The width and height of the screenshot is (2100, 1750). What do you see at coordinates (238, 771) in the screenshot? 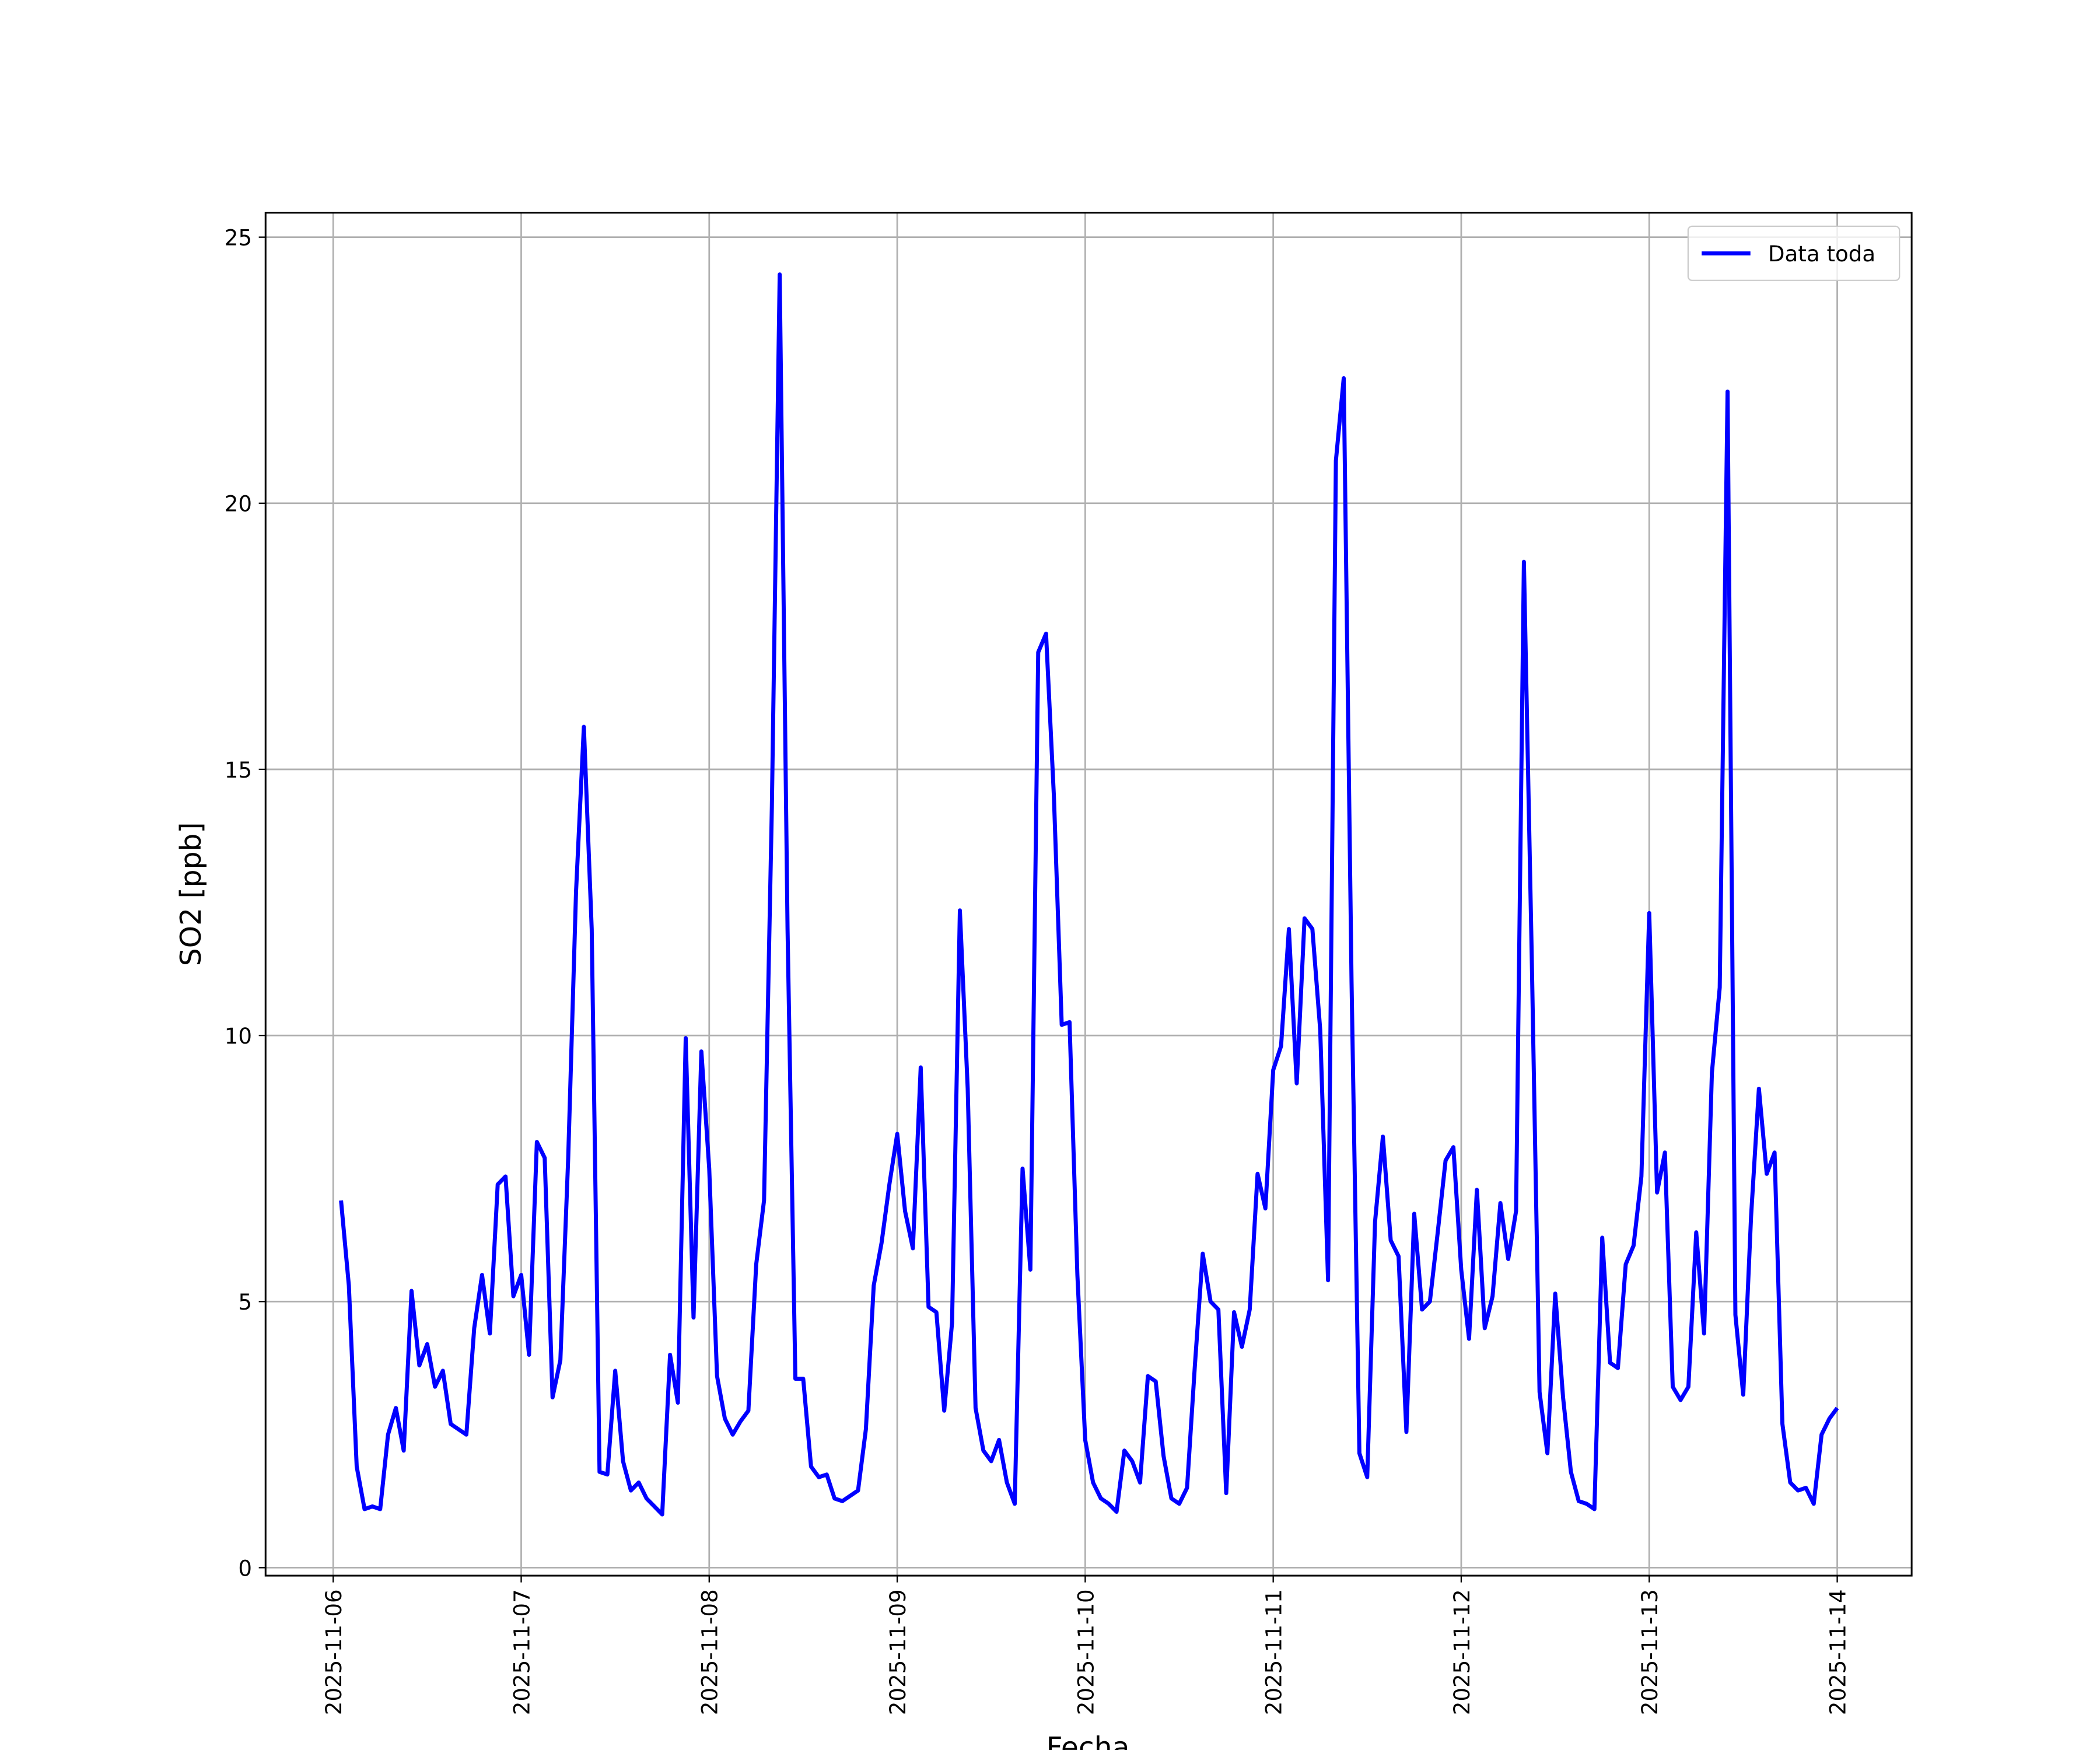
I see `y-tick-label: 15` at bounding box center [238, 771].